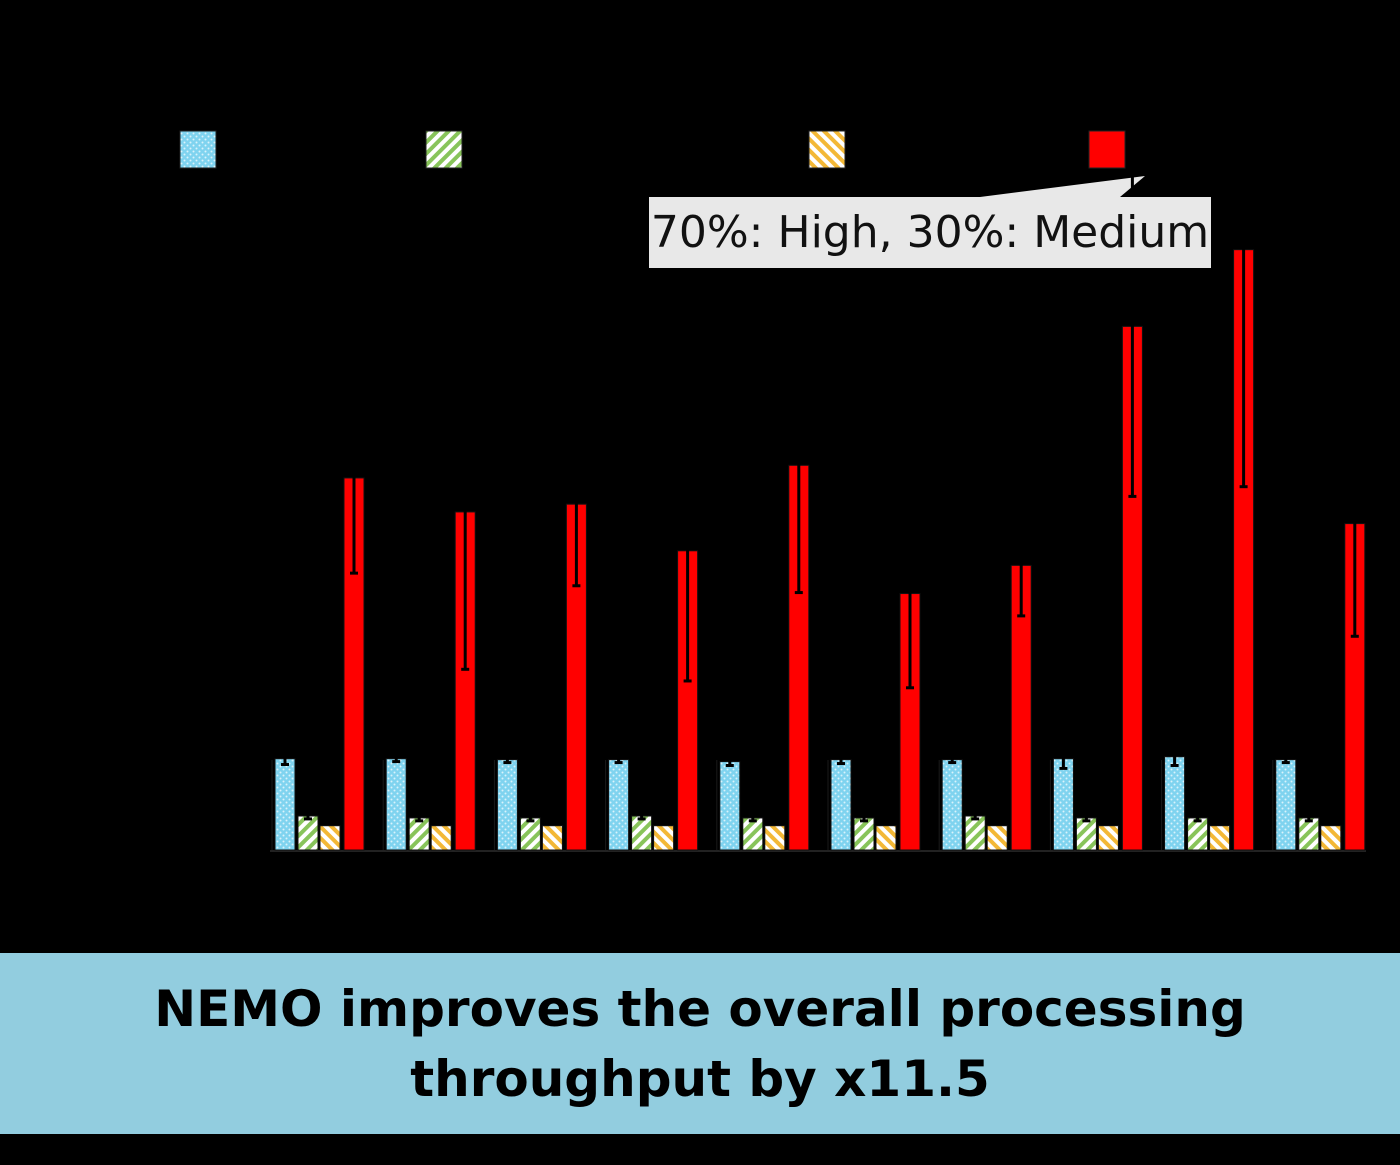  What do you see at coordinates (507, 805) in the screenshot?
I see `bar-s1-g3` at bounding box center [507, 805].